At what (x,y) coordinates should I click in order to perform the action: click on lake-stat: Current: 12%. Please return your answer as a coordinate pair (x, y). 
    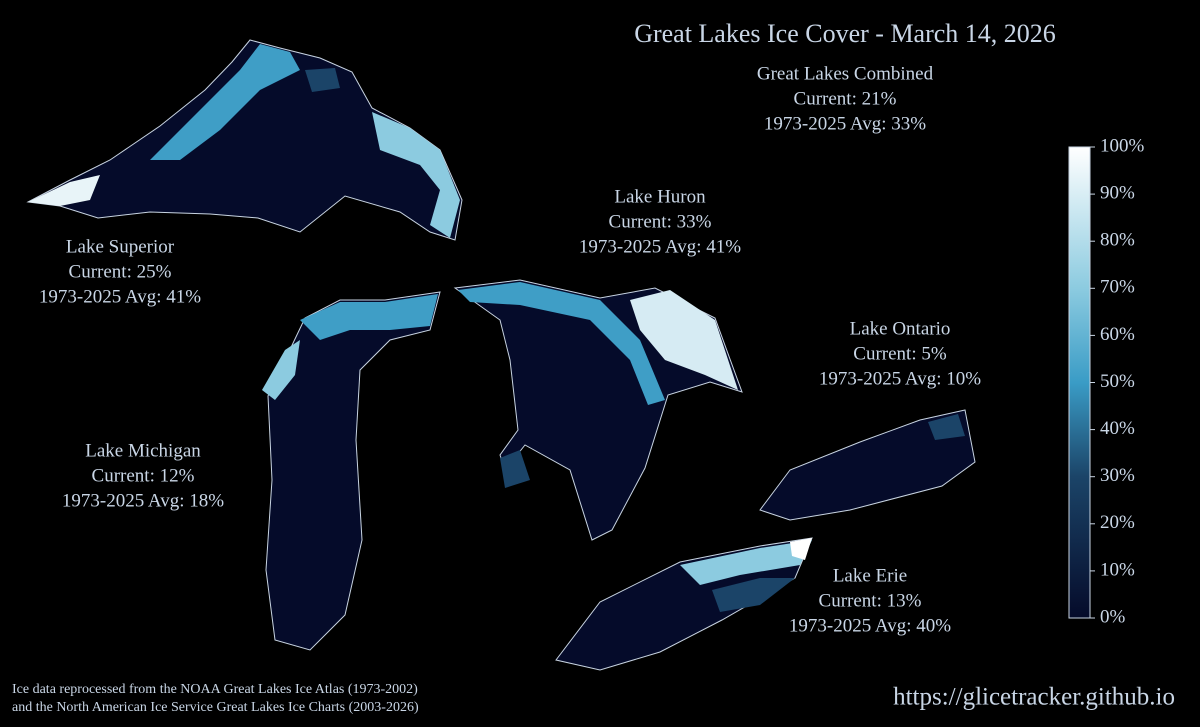
    Looking at the image, I should click on (143, 475).